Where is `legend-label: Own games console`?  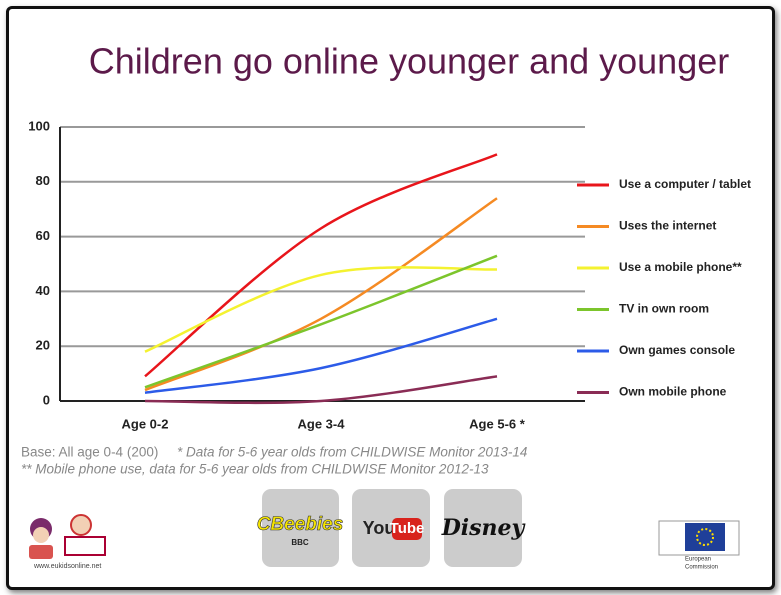 legend-label: Own games console is located at coordinates (677, 350).